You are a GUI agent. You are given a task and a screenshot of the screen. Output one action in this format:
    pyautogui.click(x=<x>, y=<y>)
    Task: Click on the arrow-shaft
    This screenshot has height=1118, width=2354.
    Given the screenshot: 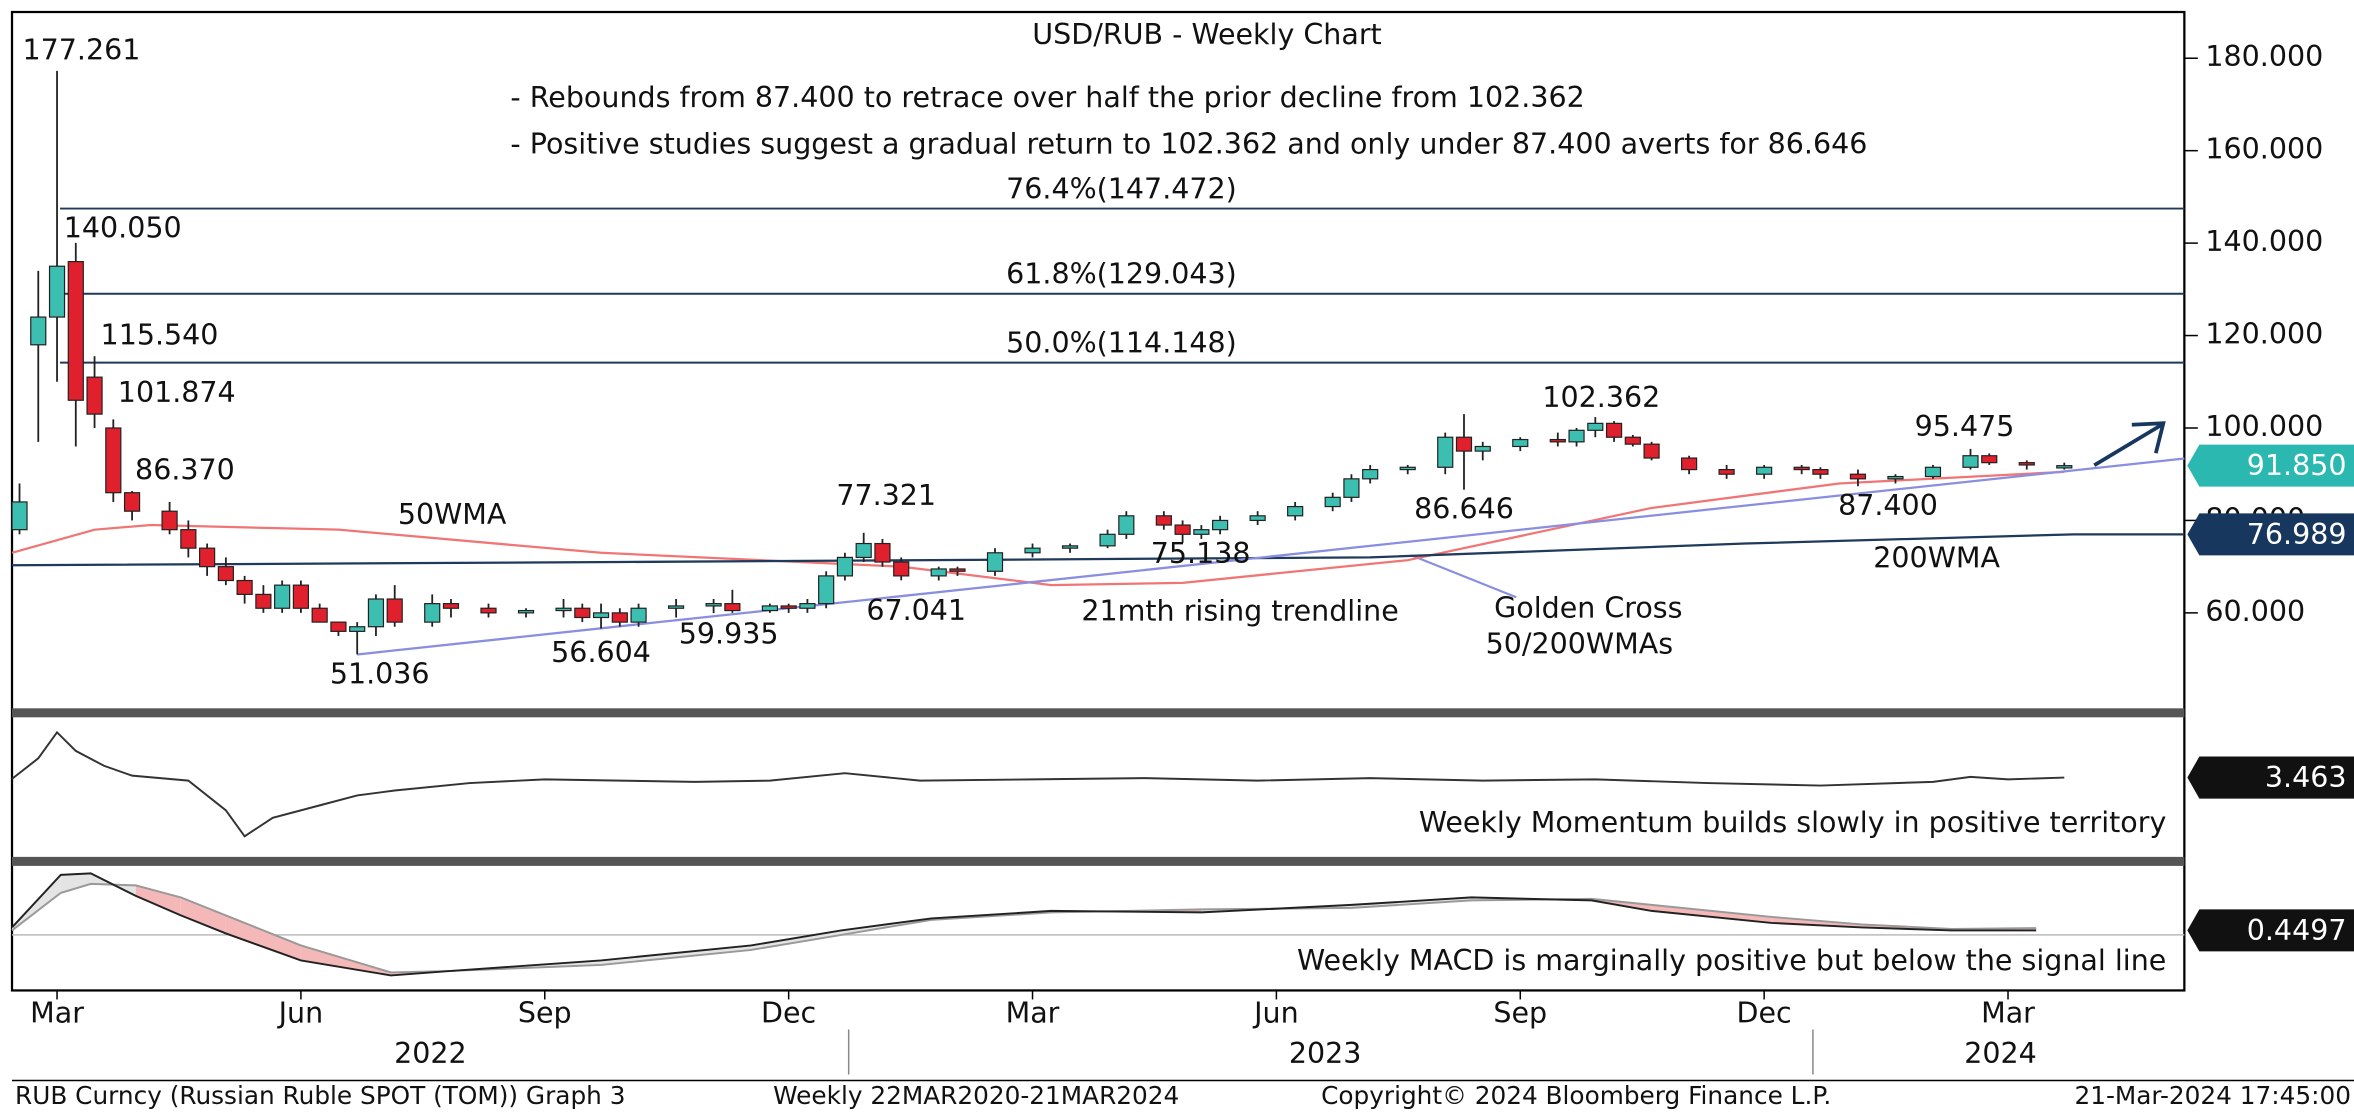 What is the action you would take?
    pyautogui.click(x=2128, y=445)
    